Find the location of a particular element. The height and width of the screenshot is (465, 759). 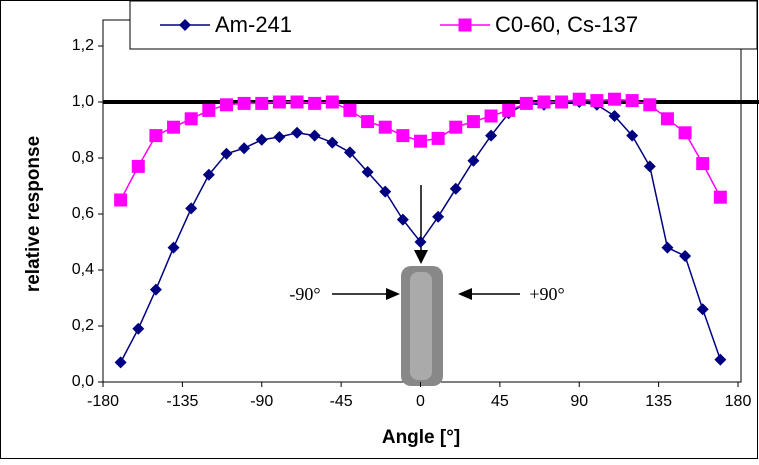

y-tick-label: 0,6 is located at coordinates (83, 213).